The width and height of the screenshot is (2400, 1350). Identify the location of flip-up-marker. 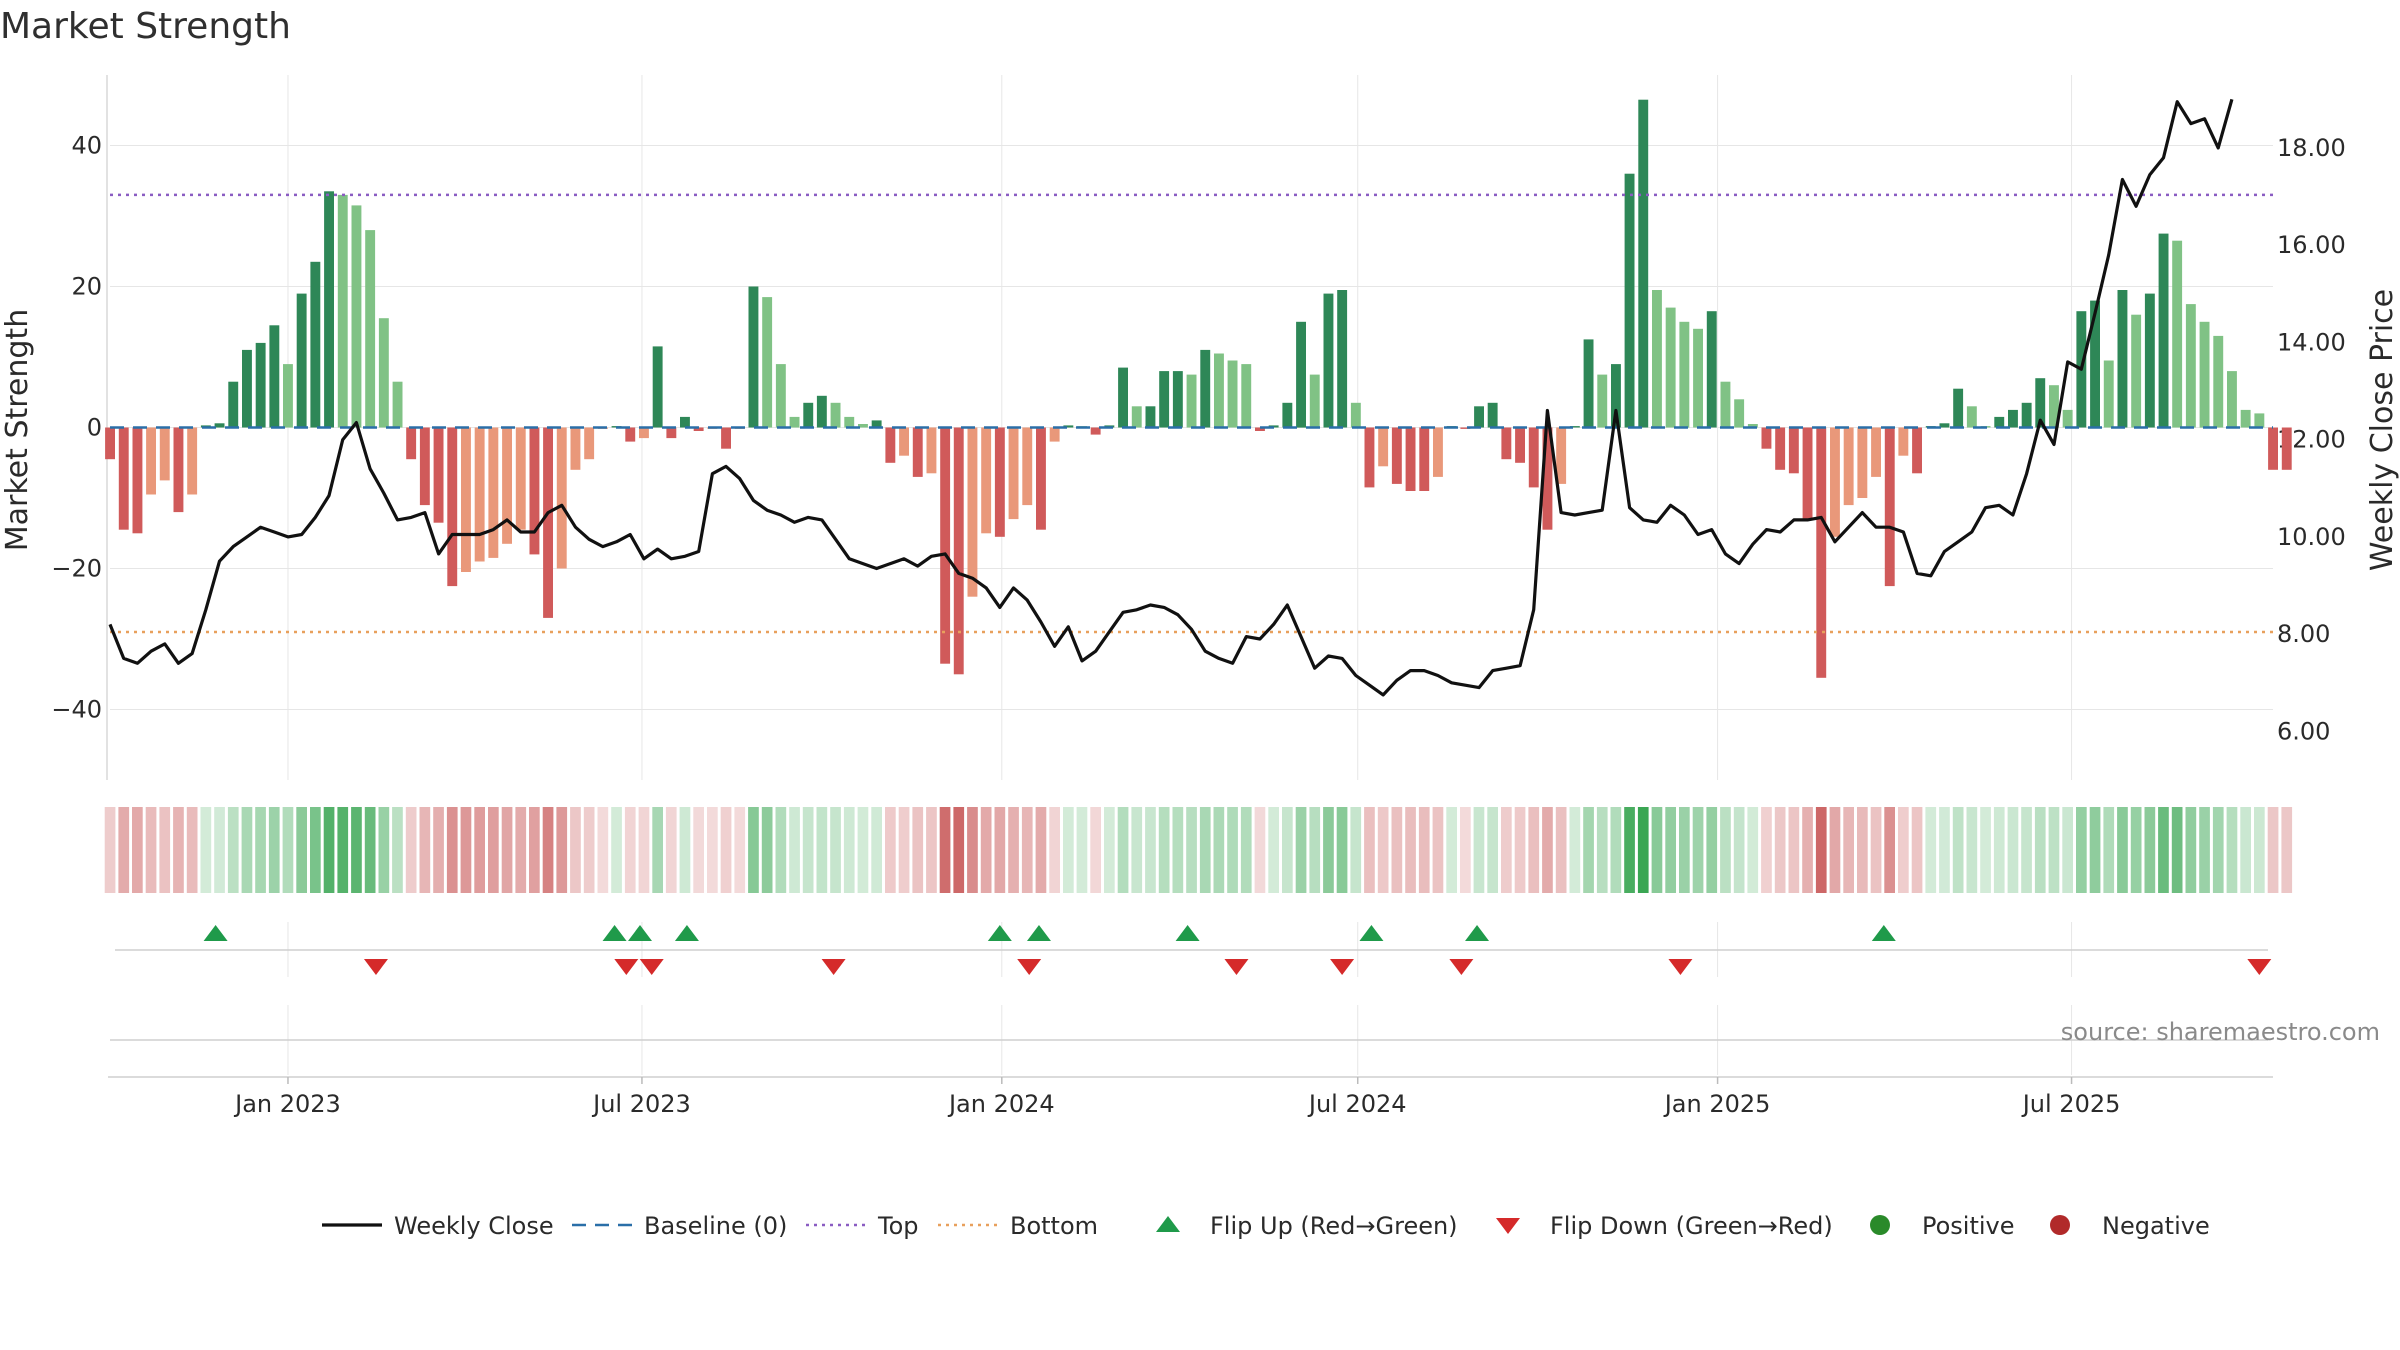
(1371, 933).